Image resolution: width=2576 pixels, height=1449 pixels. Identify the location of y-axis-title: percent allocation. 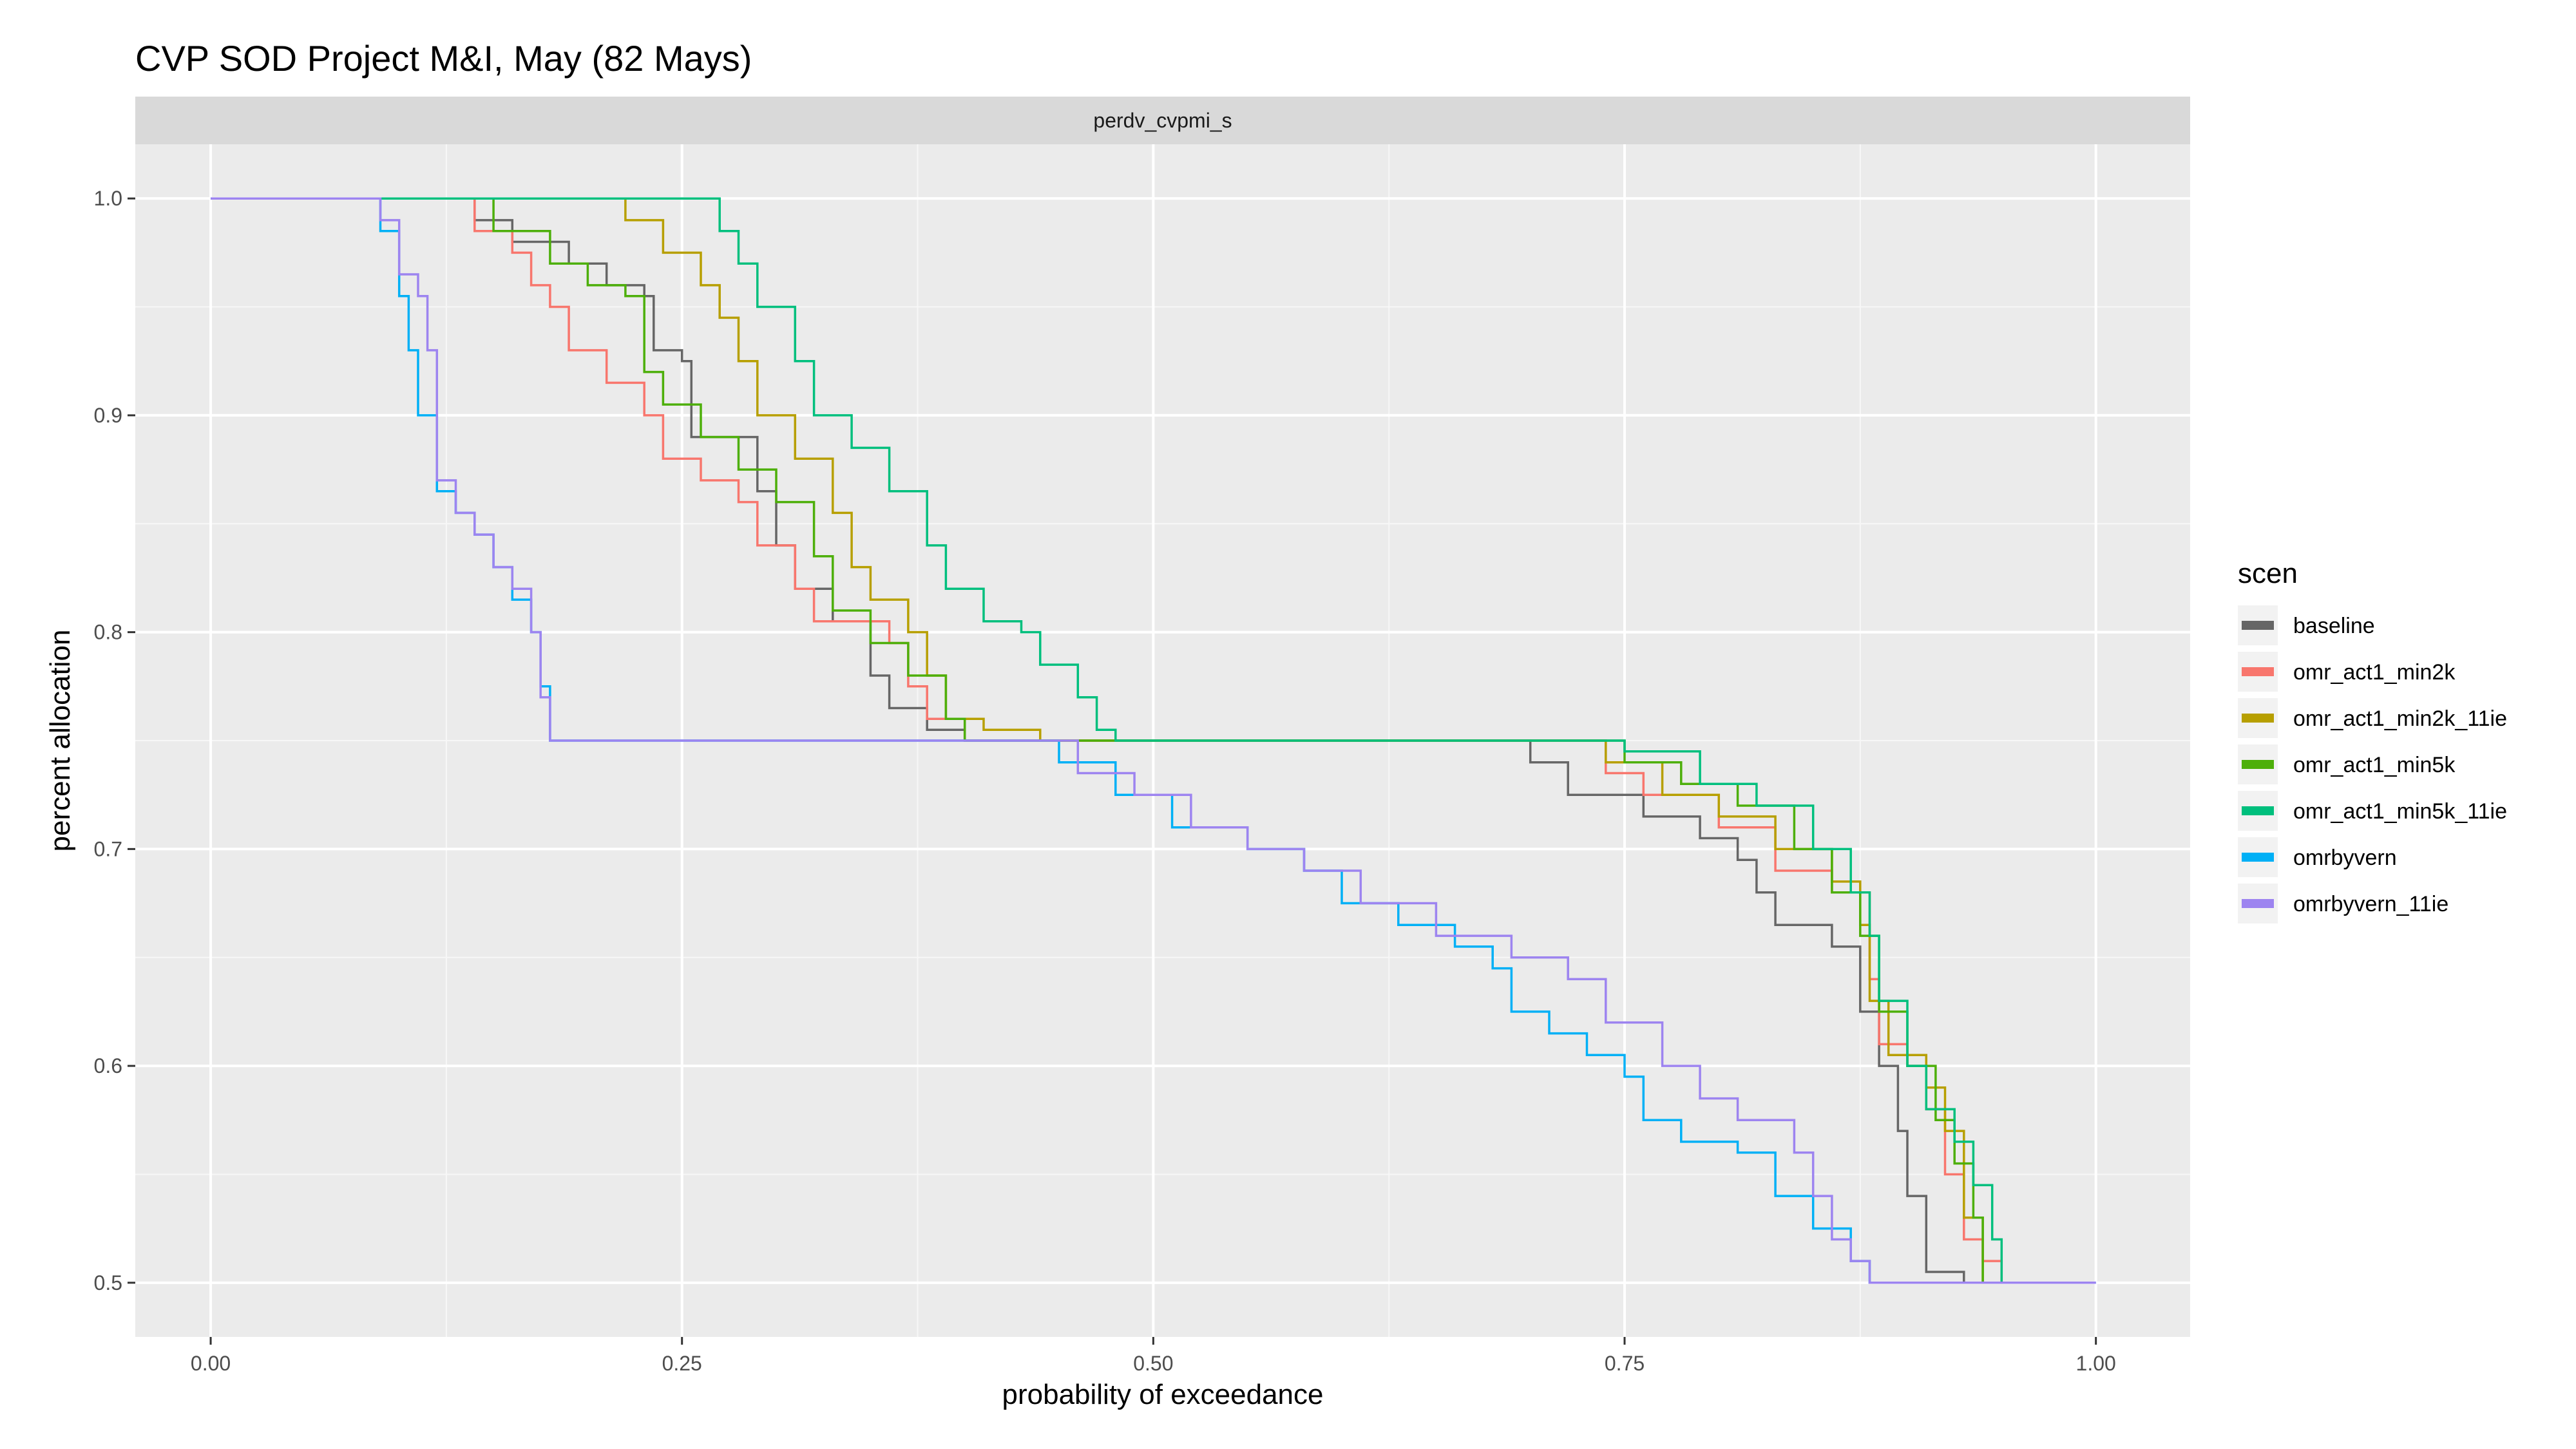
(60, 741).